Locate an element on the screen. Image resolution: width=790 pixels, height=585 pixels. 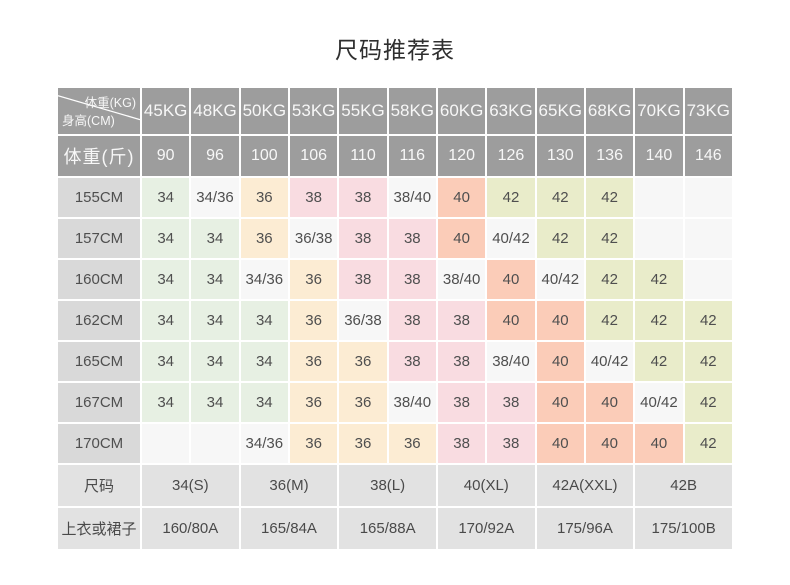
corner-cell: 体重(KG) 身高(CM) is located at coordinates (99, 111).